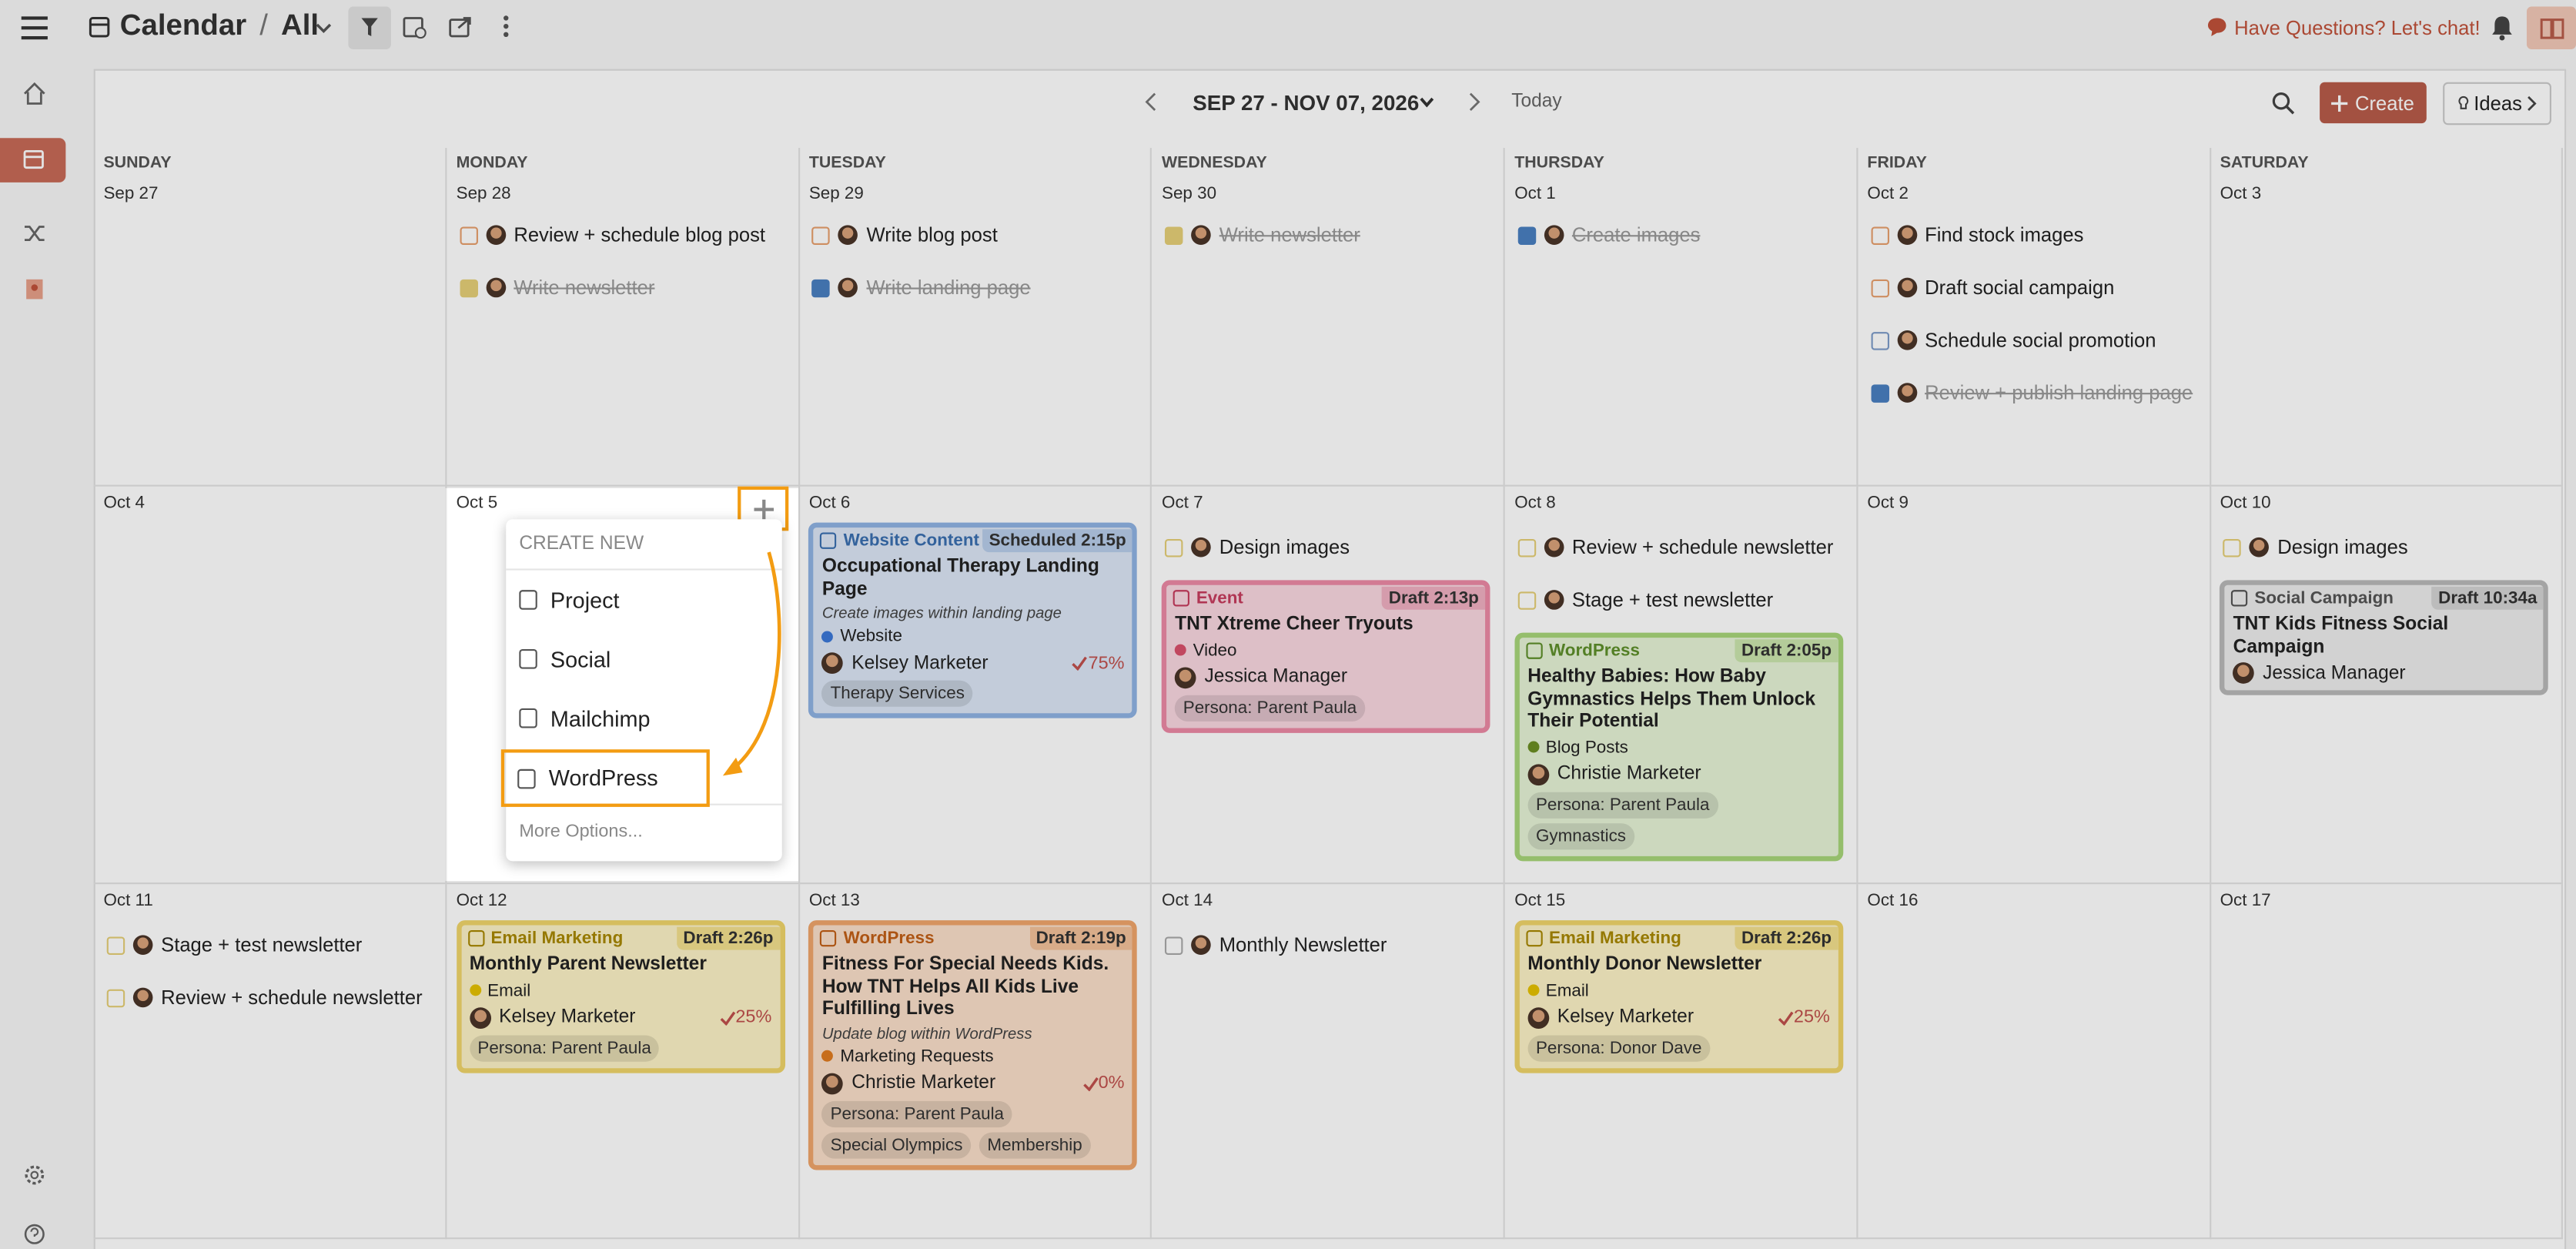 This screenshot has width=2576, height=1249. I want to click on task: Monthly Newsletter, so click(1328, 945).